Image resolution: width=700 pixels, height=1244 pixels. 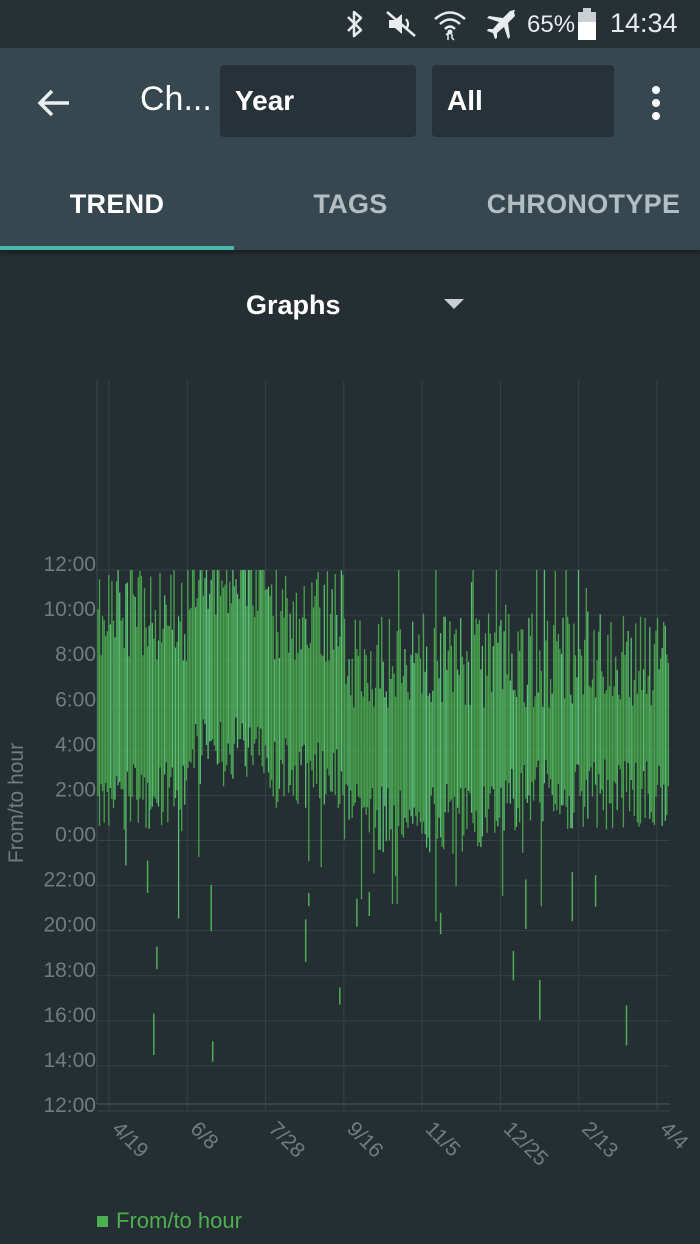 I want to click on y-tick-label: 14:00, so click(x=69, y=1060).